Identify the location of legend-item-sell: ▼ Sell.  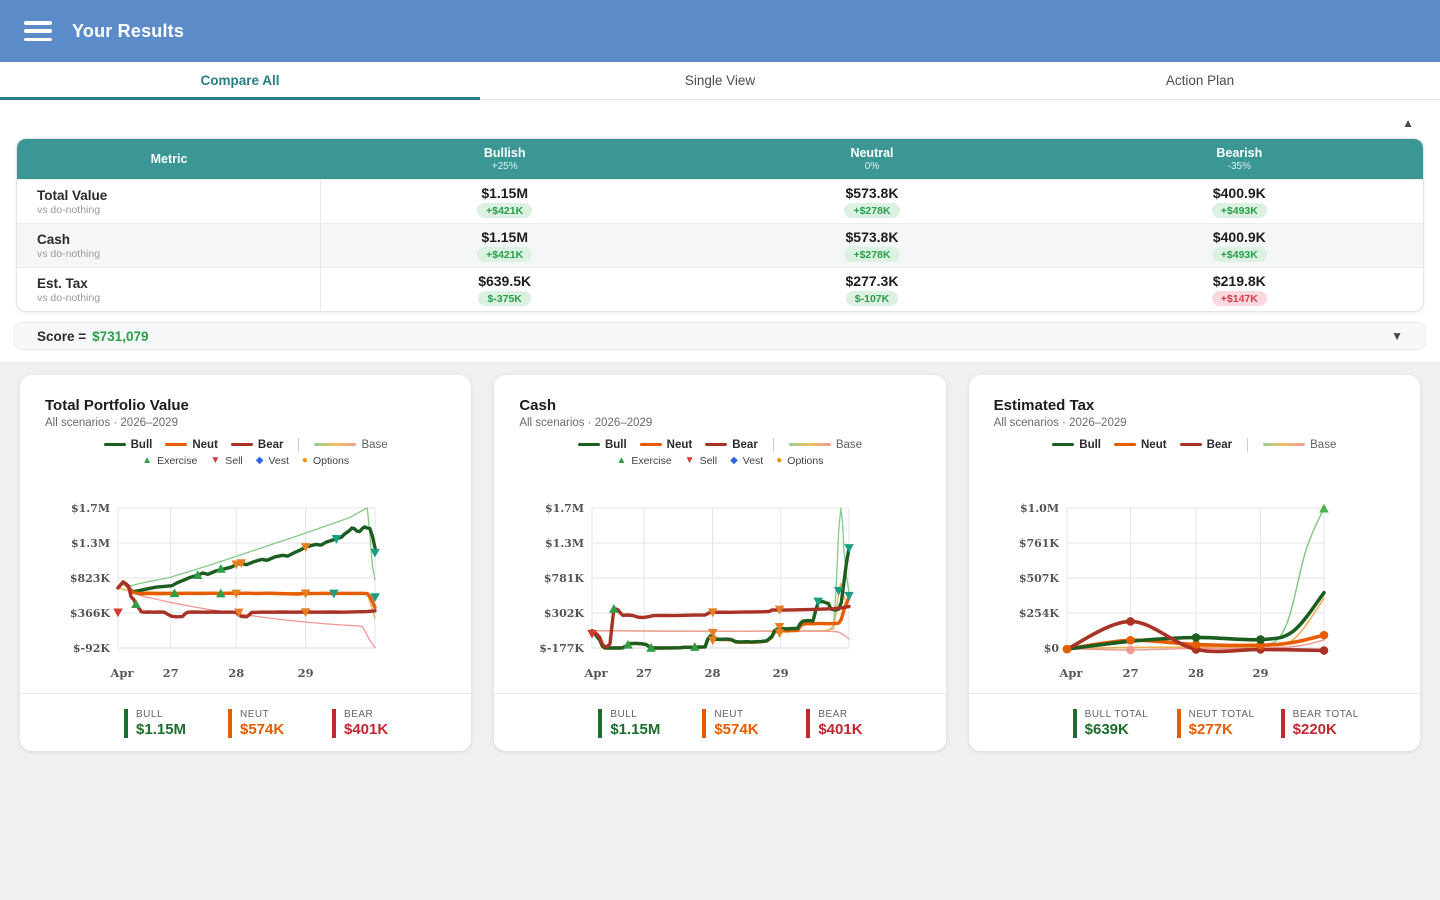
(701, 461).